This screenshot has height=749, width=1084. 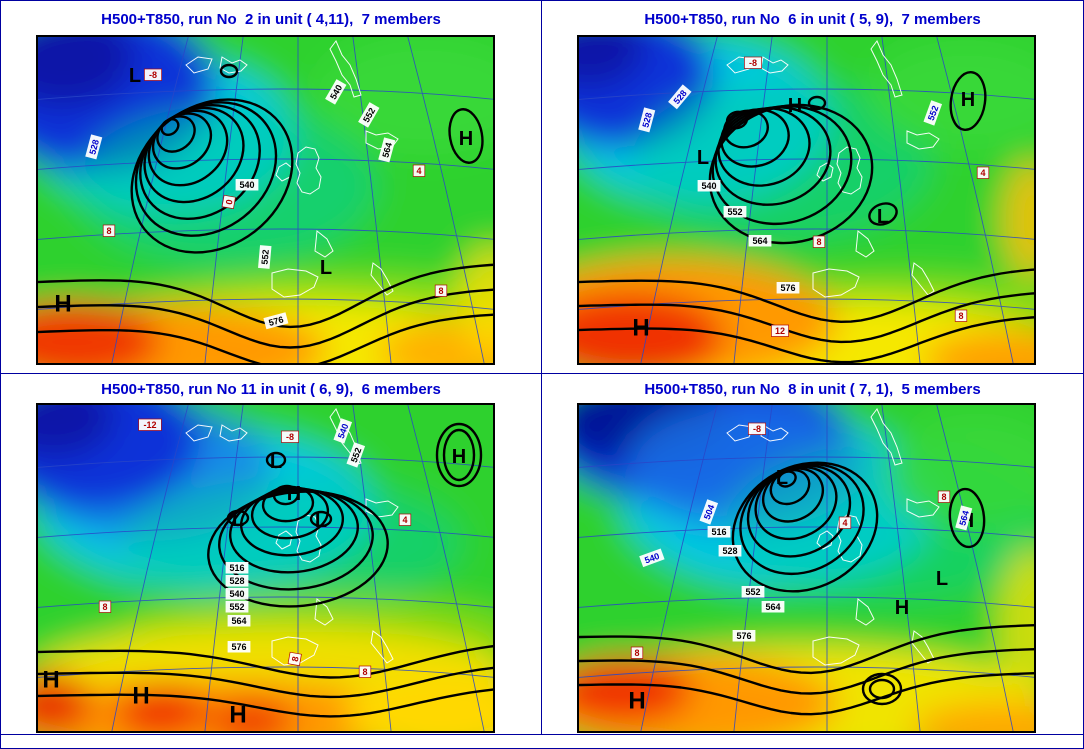 What do you see at coordinates (542, 741) in the screenshot?
I see `footer-strip` at bounding box center [542, 741].